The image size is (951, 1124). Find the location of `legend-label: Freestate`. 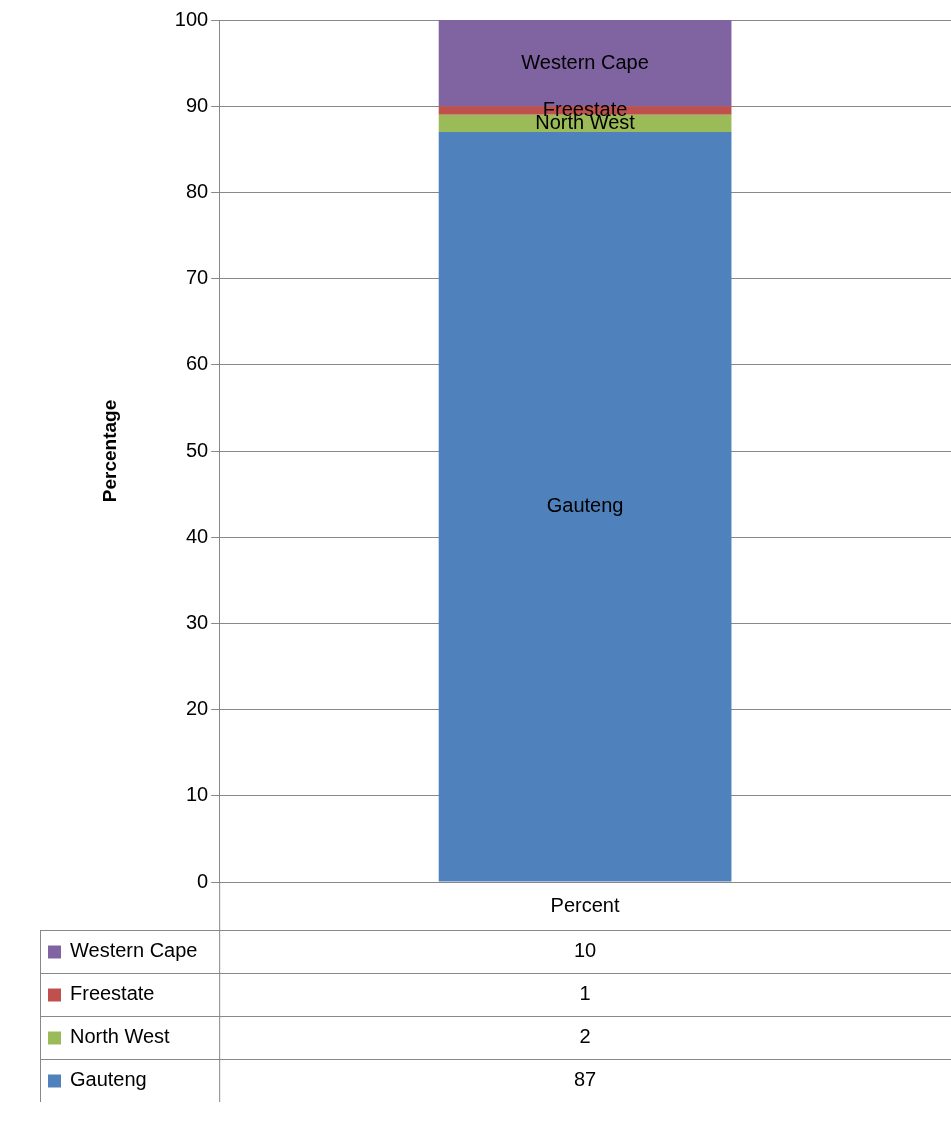

legend-label: Freestate is located at coordinates (112, 993).